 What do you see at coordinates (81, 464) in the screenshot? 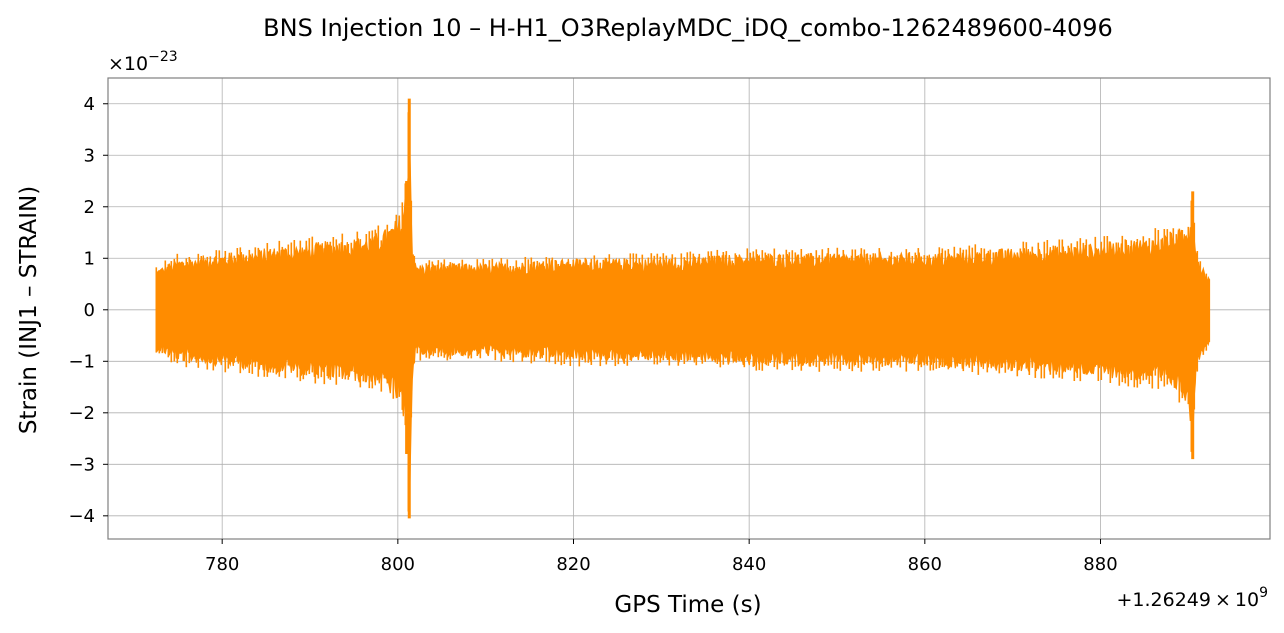
I see `y-tick-label: −3` at bounding box center [81, 464].